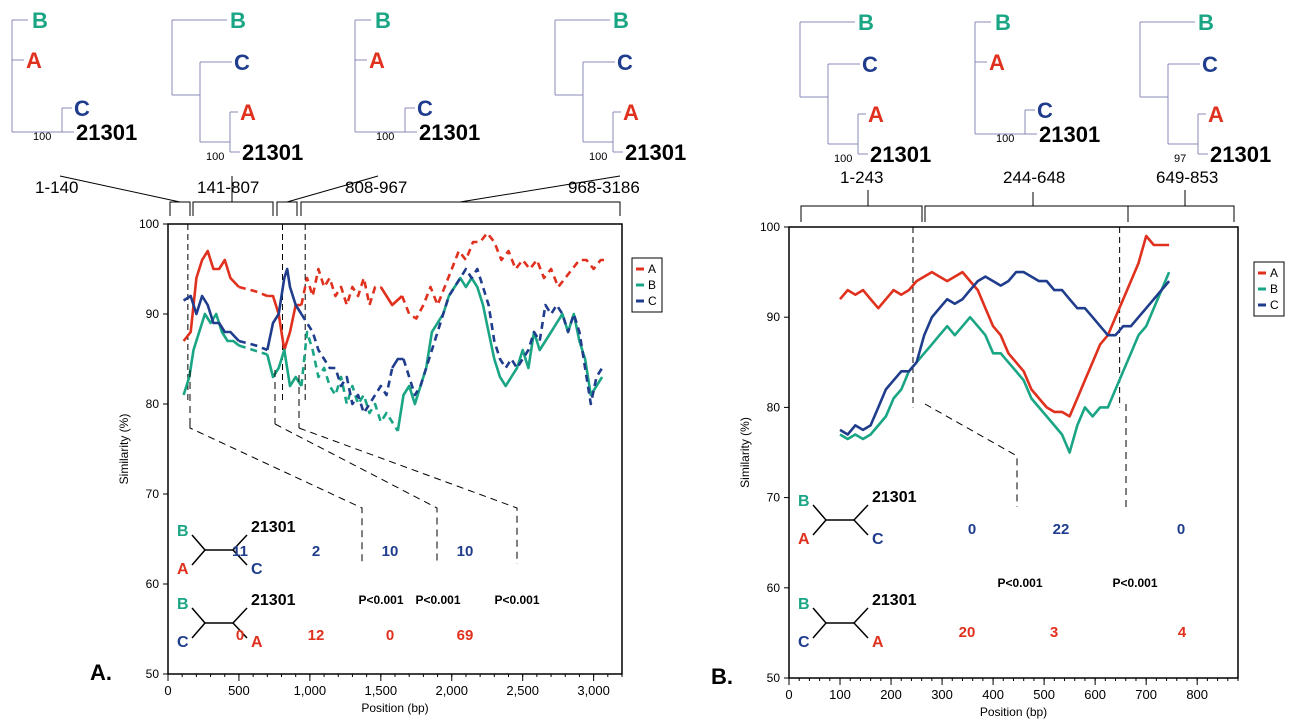 The width and height of the screenshot is (1292, 727). I want to click on series-b, so click(393, 354).